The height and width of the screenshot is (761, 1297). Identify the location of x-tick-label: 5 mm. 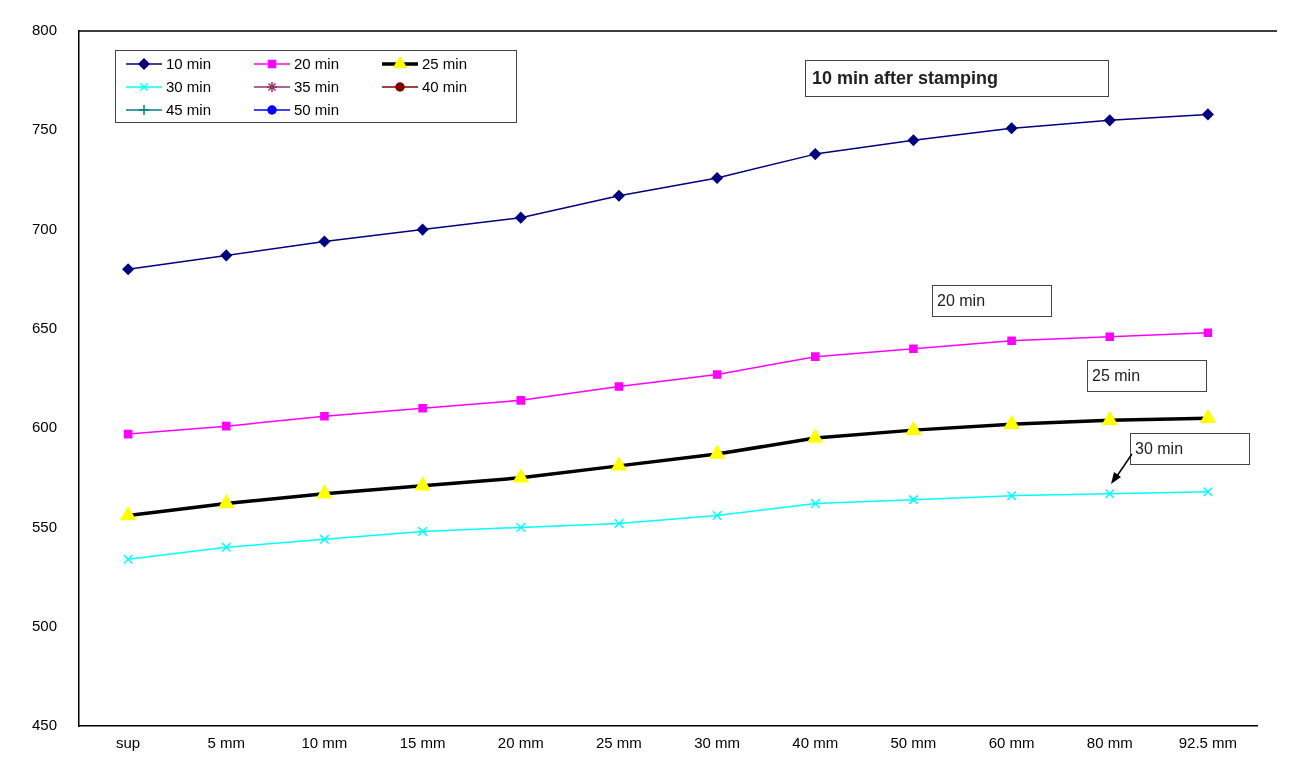
(226, 743).